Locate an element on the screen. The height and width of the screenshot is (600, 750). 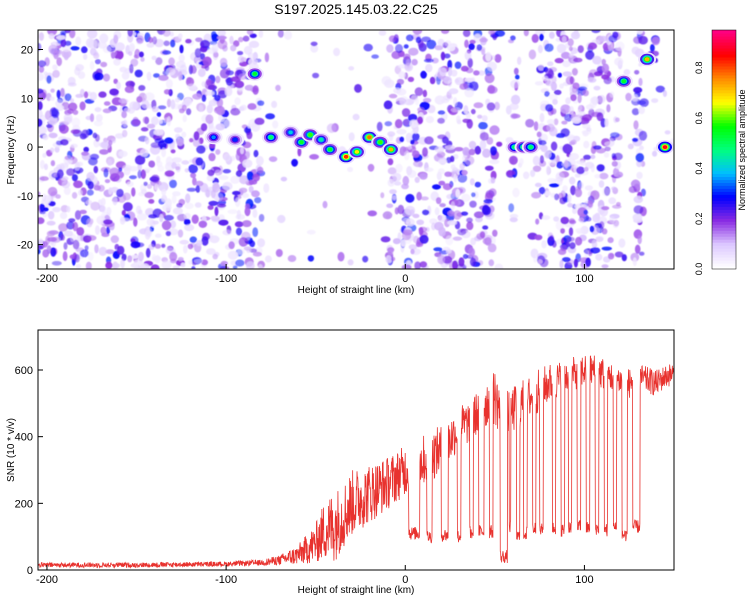
spectrogram-feature is located at coordinates (270, 137).